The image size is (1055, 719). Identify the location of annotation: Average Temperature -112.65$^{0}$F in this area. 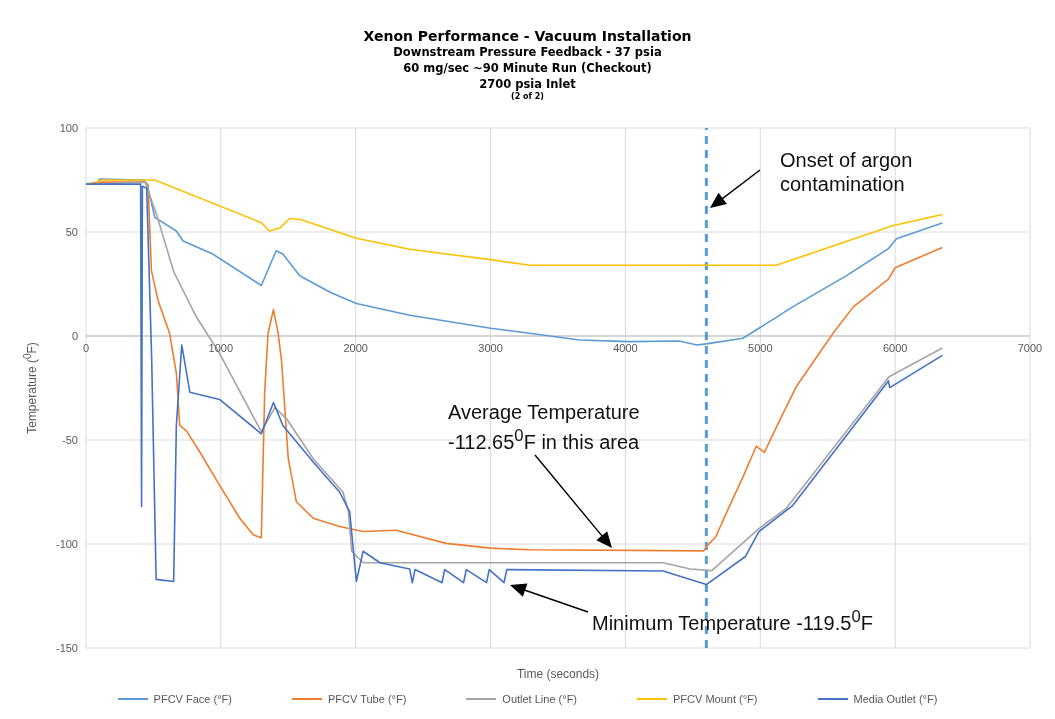
(544, 427).